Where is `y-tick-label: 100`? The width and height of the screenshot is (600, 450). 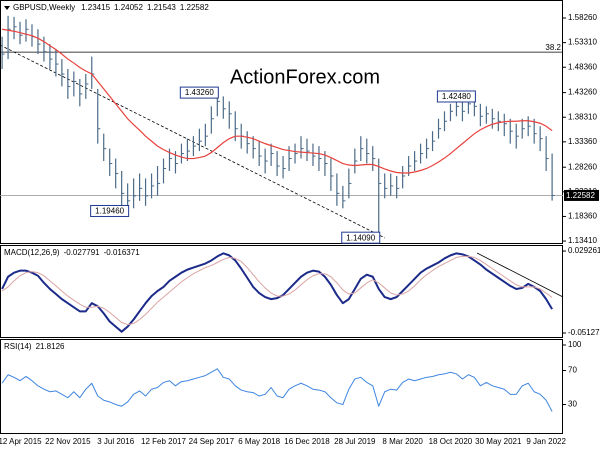
y-tick-label: 100 is located at coordinates (575, 344).